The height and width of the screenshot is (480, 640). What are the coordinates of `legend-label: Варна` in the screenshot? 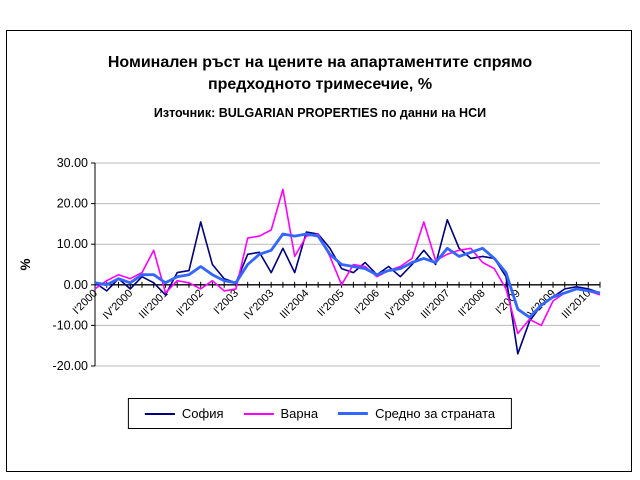 It's located at (299, 413).